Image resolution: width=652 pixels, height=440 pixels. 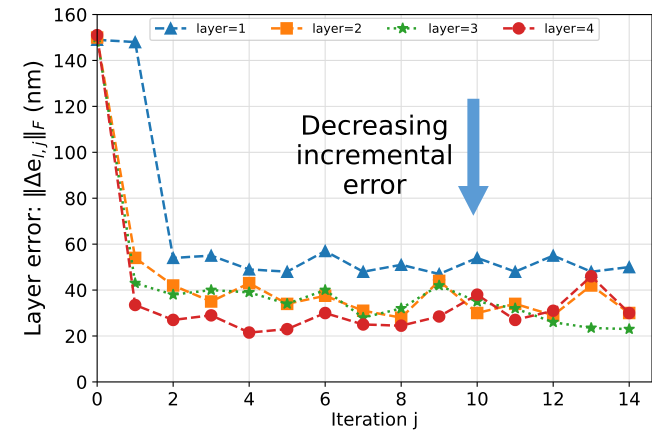 I want to click on x-tick-label: 4, so click(x=249, y=399).